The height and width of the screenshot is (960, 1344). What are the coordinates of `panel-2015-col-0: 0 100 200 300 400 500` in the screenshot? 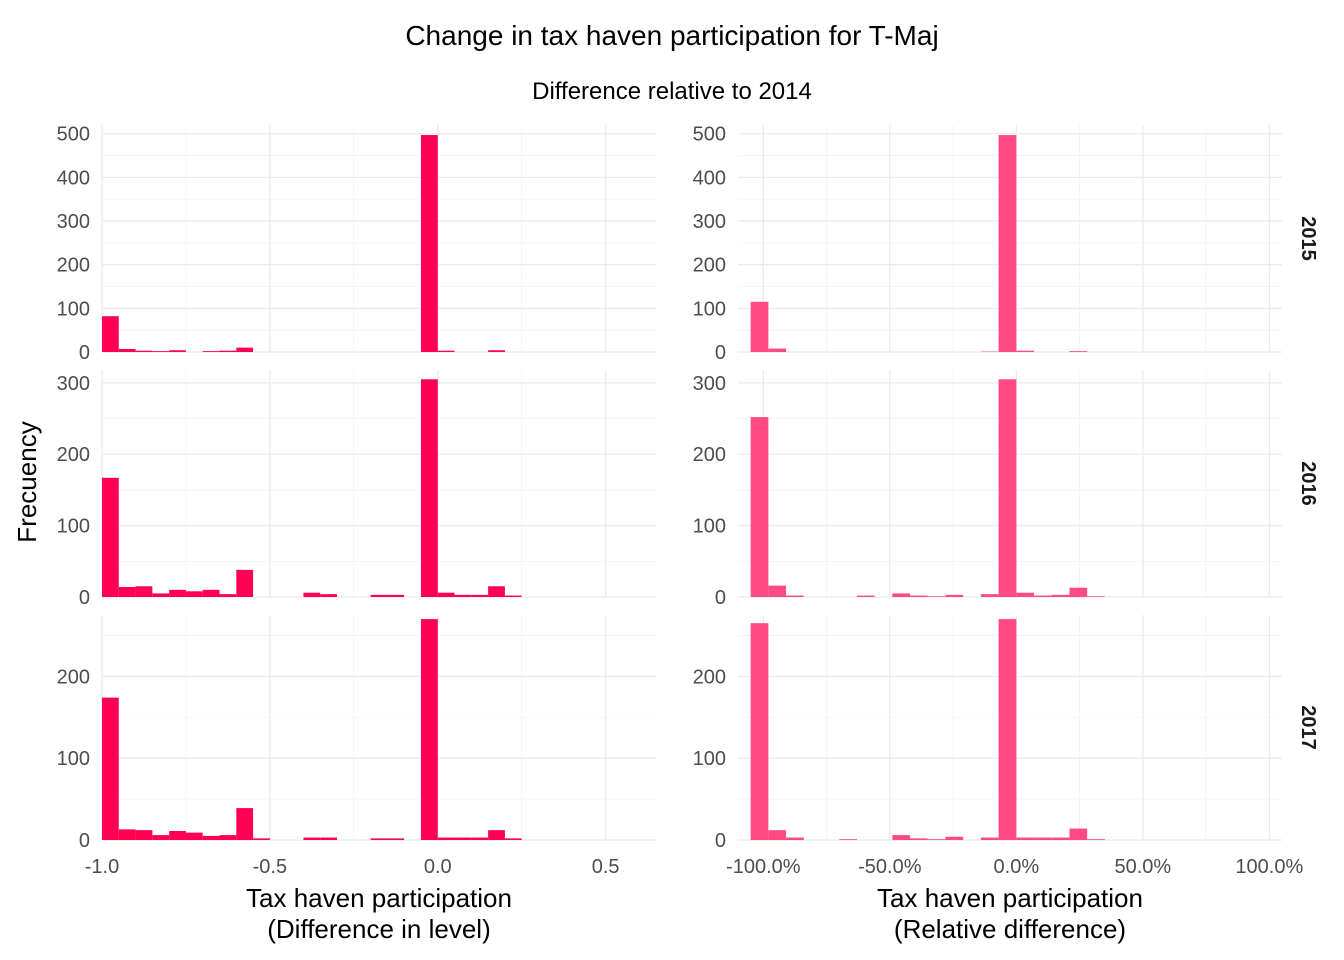 It's located at (356, 244).